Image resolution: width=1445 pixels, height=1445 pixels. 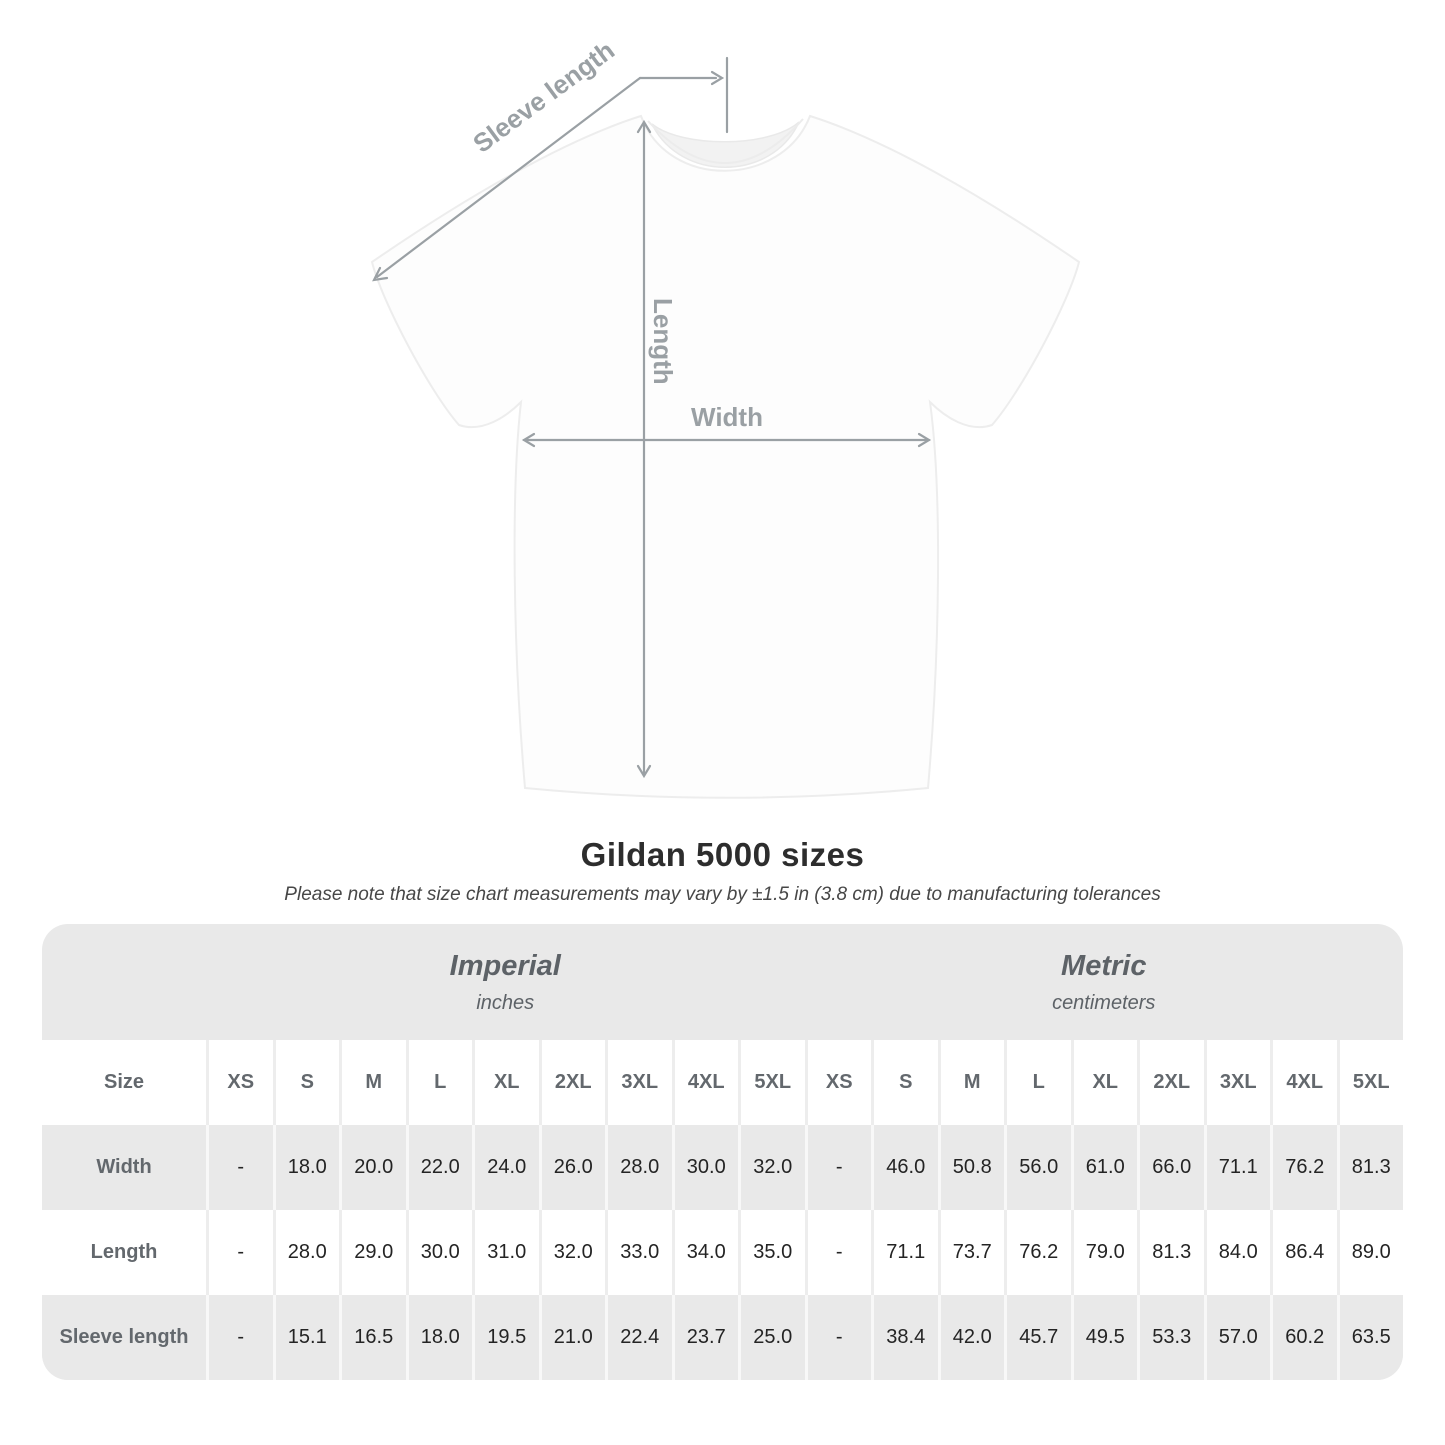 I want to click on units-band: Imperial inches Metric centimeters, so click(x=722, y=982).